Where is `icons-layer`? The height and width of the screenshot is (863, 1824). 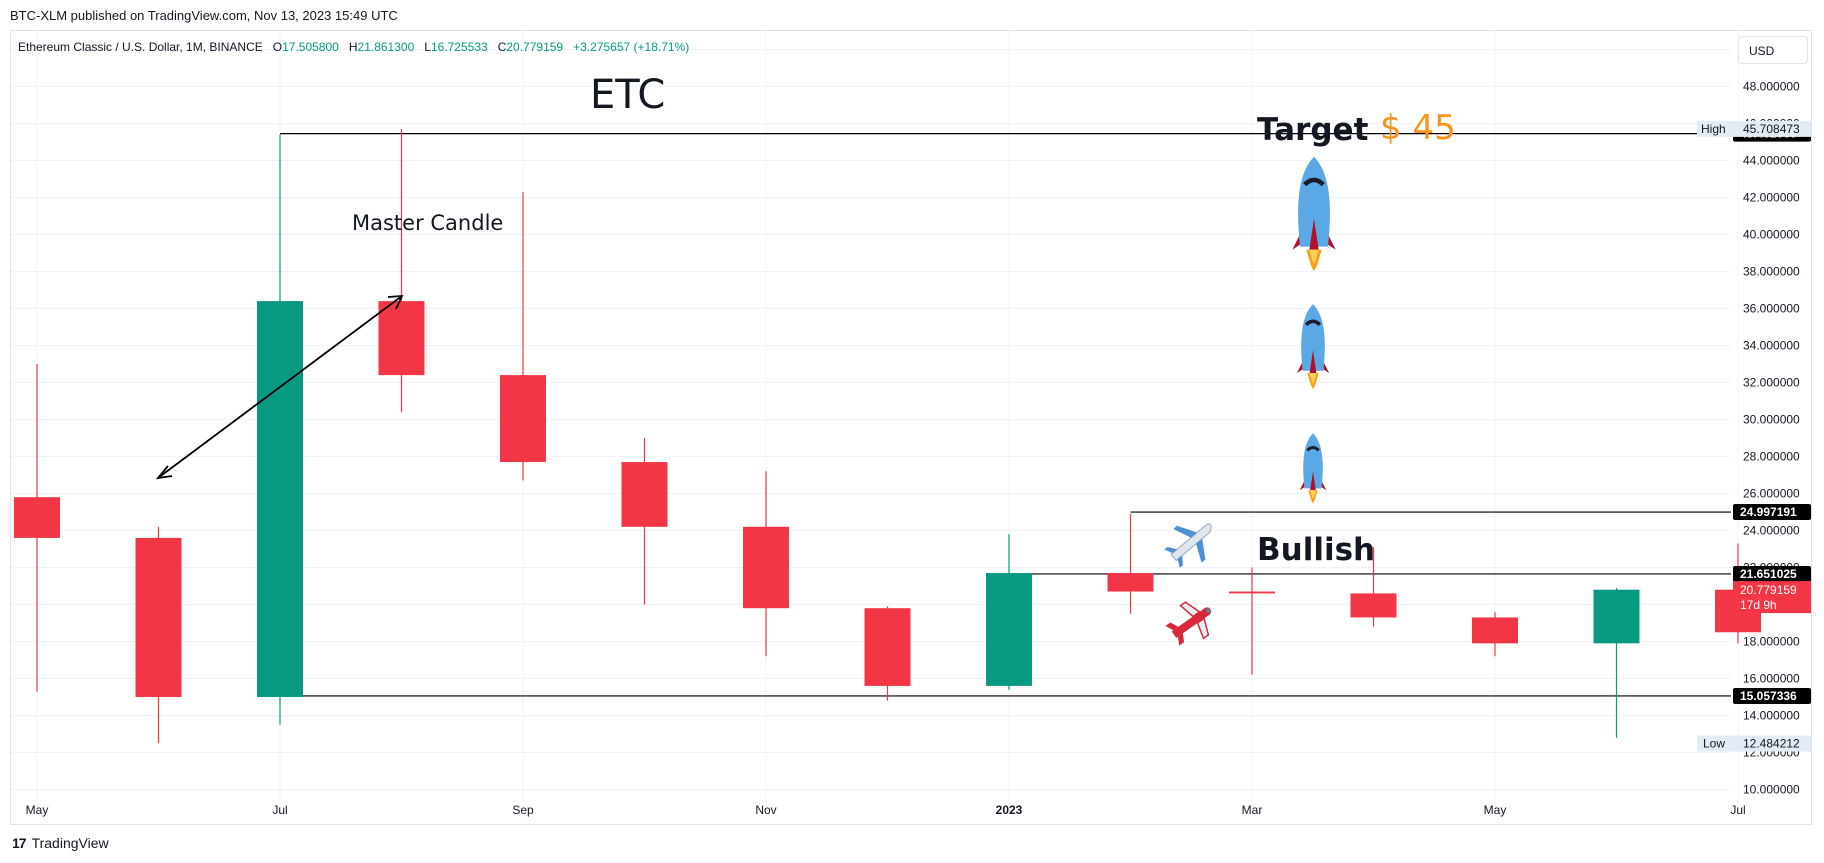 icons-layer is located at coordinates (1250, 401).